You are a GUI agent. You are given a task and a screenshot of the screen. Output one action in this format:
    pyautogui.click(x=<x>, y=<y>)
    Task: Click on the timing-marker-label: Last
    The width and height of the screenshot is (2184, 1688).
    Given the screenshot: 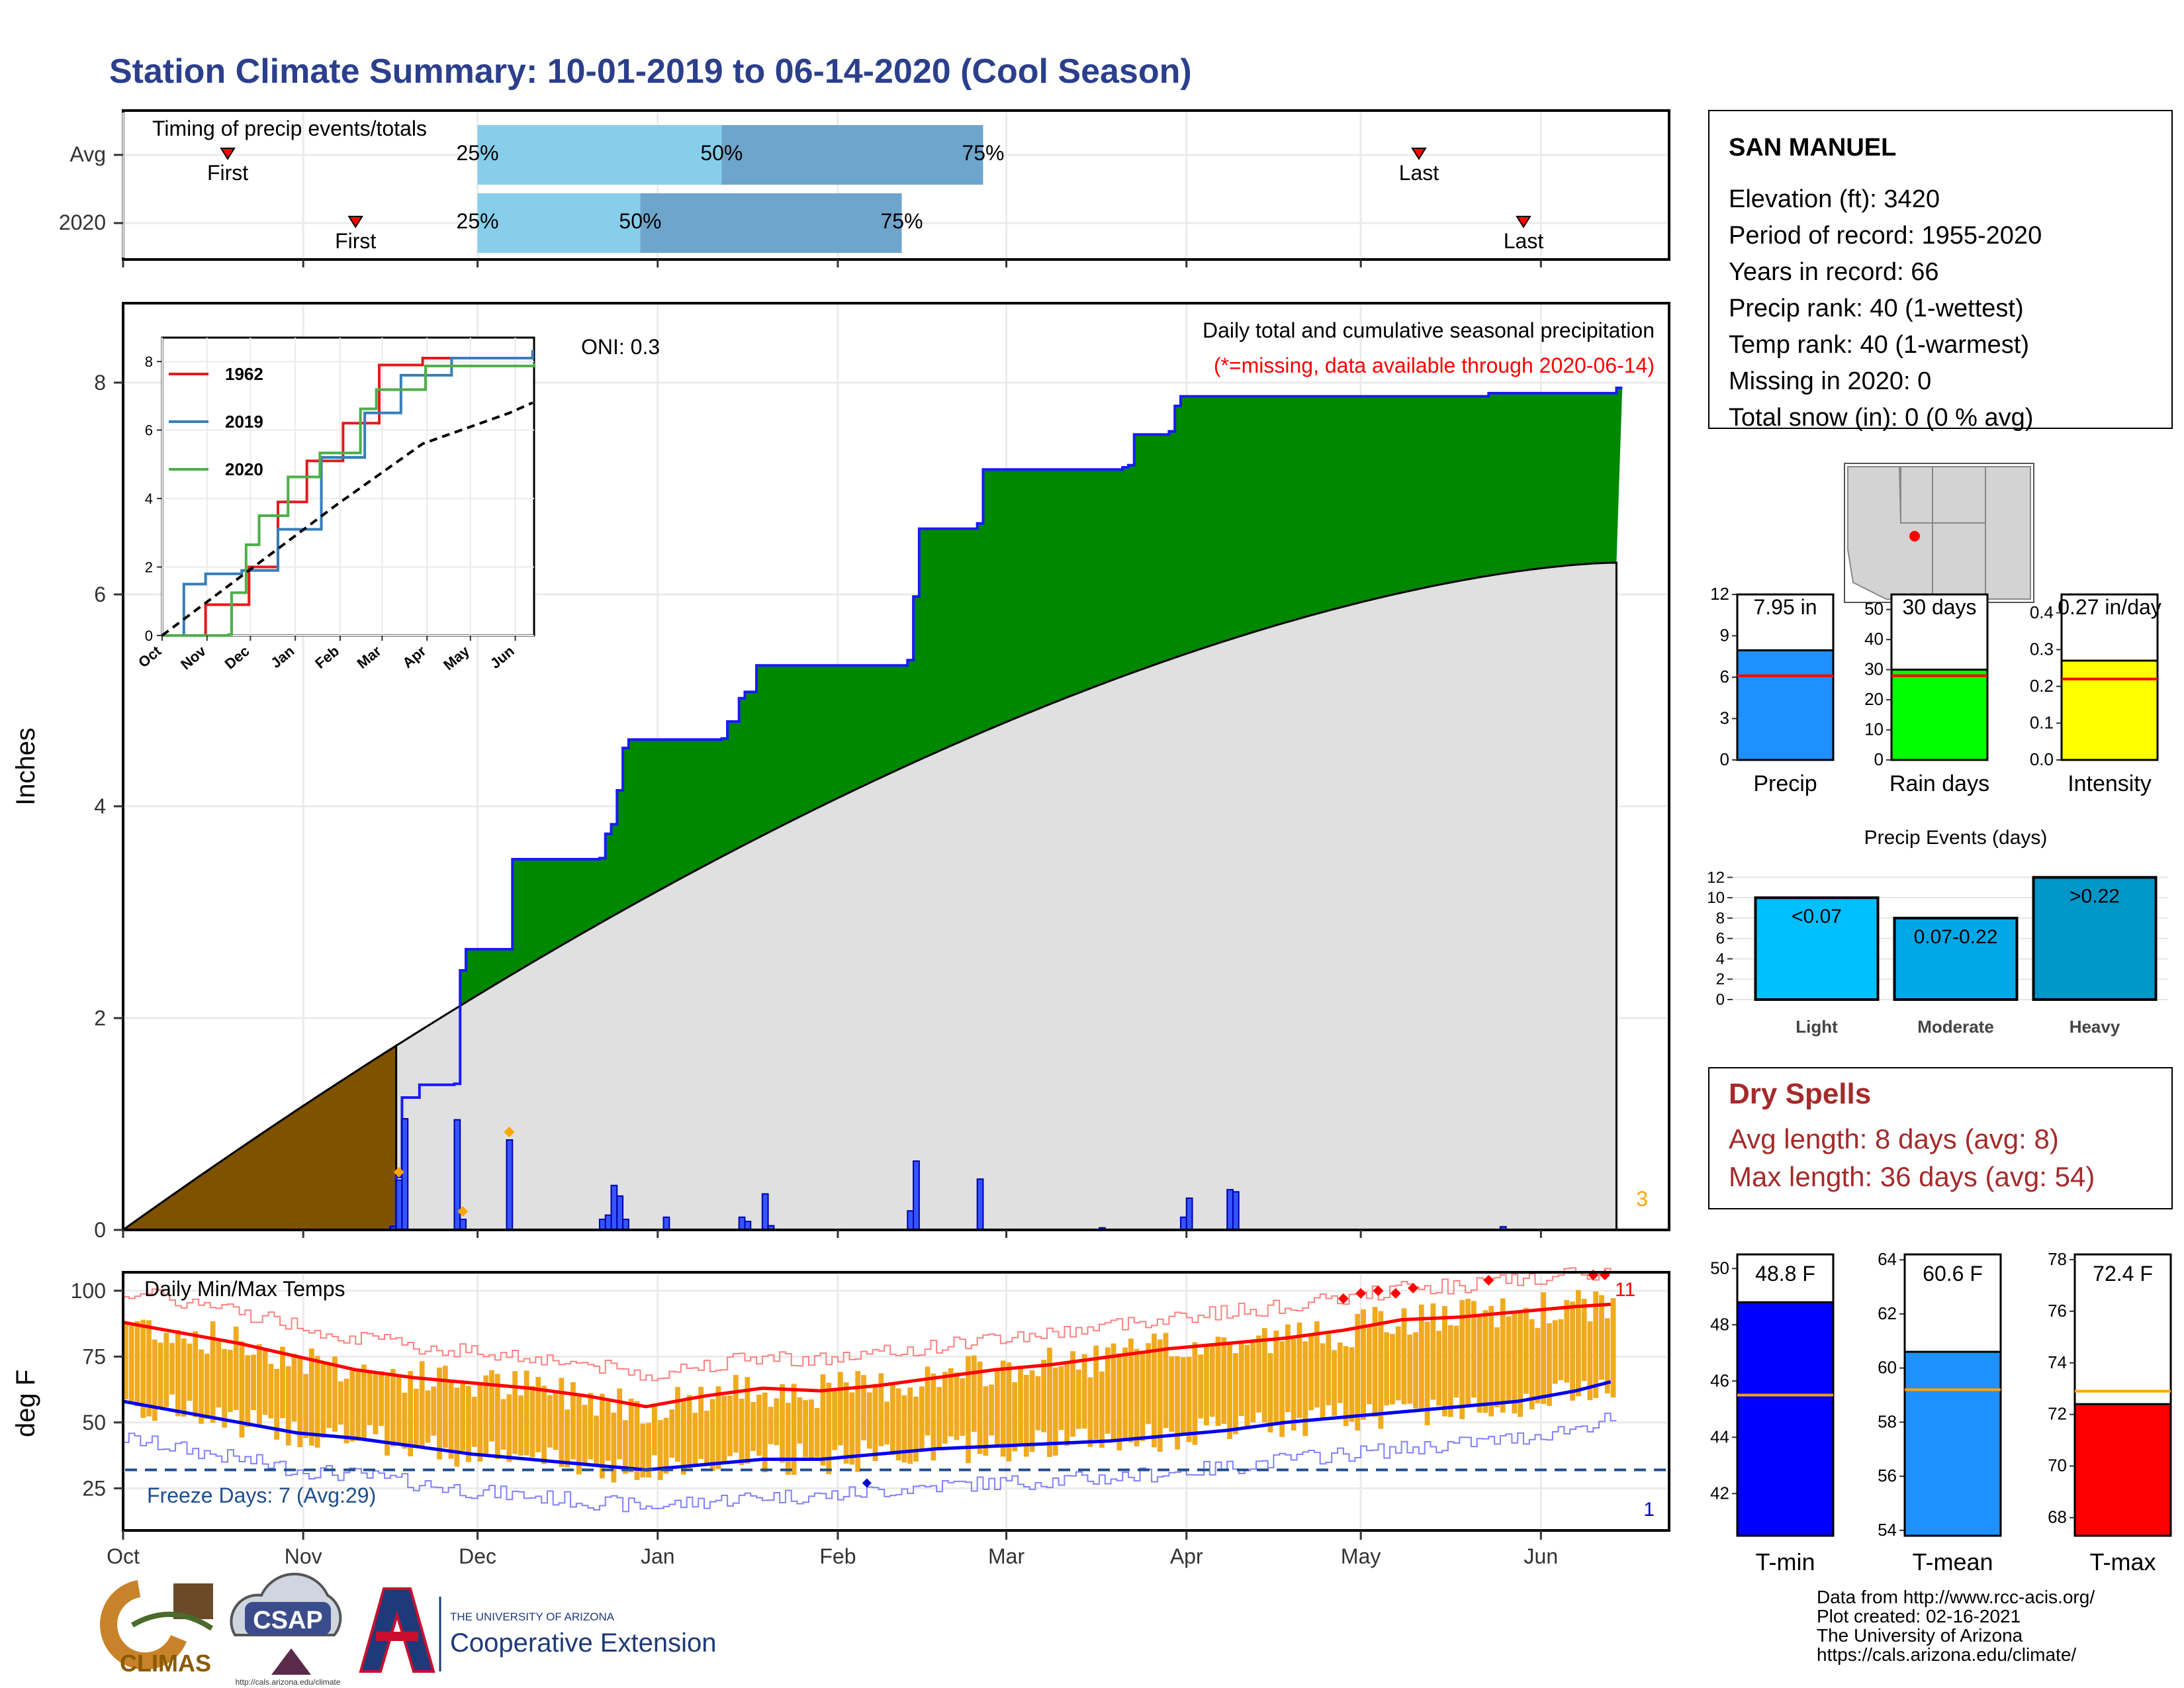 What is the action you would take?
    pyautogui.click(x=1524, y=241)
    